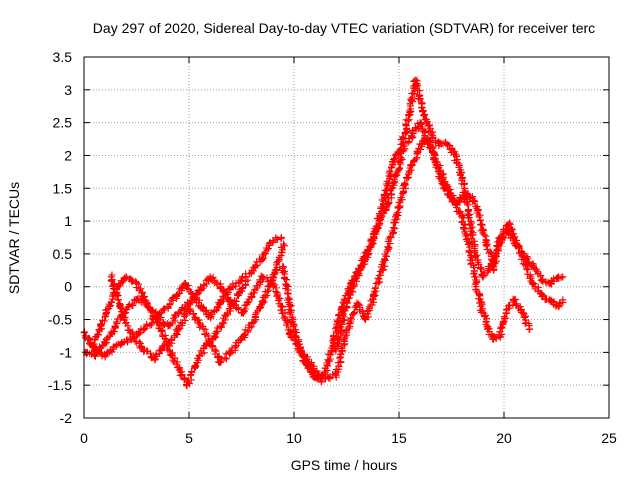 The height and width of the screenshot is (480, 640). I want to click on x-tick-label: 10, so click(294, 438).